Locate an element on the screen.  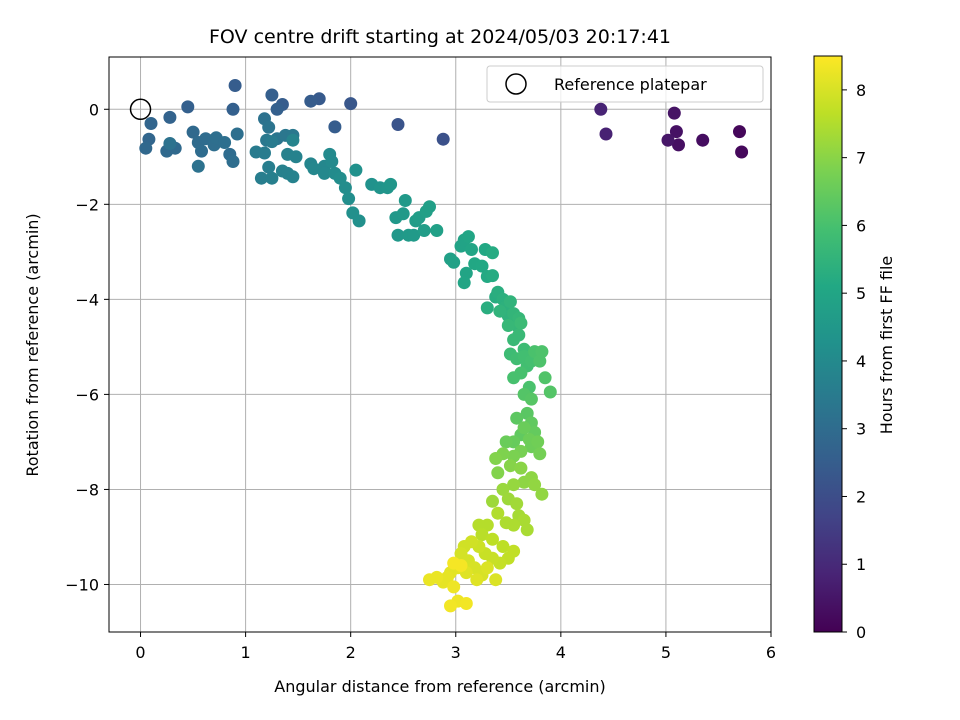
colorbar-ticks: 0 1 2 3 4 5 6 7 8 is located at coordinates (854, 361).